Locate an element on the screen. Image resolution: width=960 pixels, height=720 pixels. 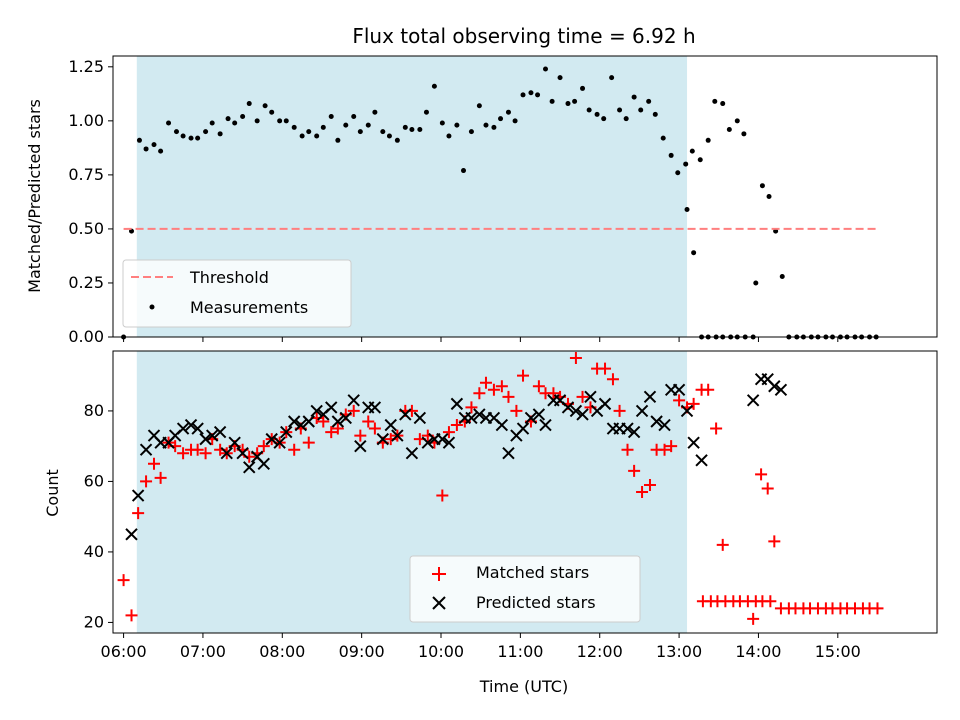
bottom-ytick-label: 80 is located at coordinates (94, 410).